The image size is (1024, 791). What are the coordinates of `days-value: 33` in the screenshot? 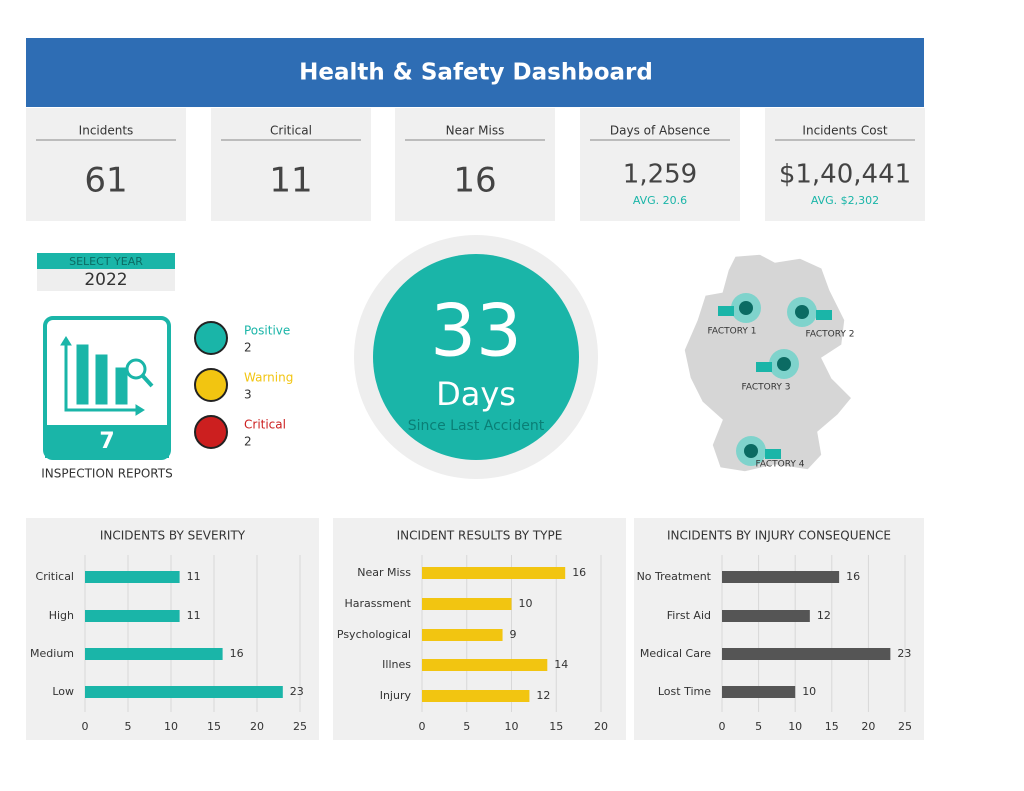 It's located at (476, 331).